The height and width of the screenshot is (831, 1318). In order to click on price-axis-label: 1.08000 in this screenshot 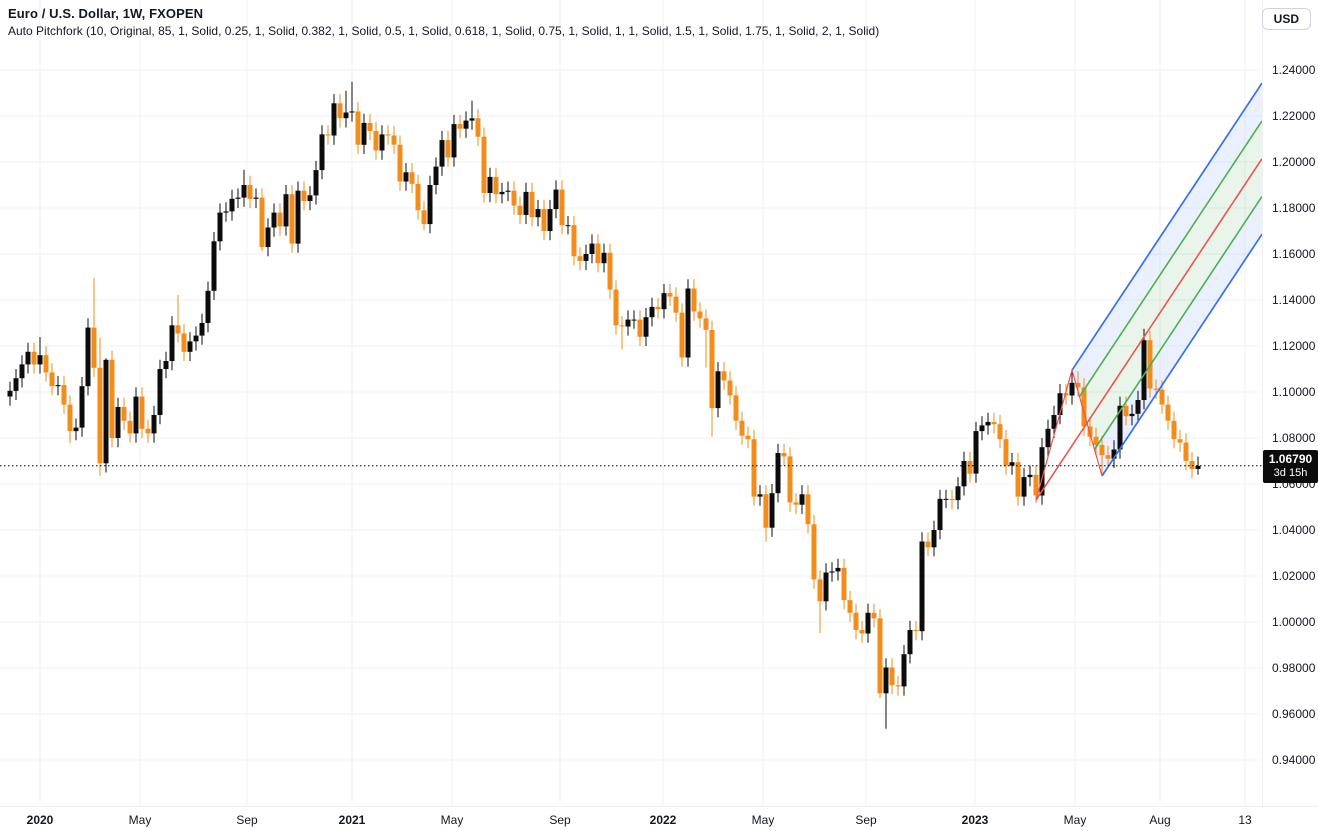, I will do `click(1294, 438)`.